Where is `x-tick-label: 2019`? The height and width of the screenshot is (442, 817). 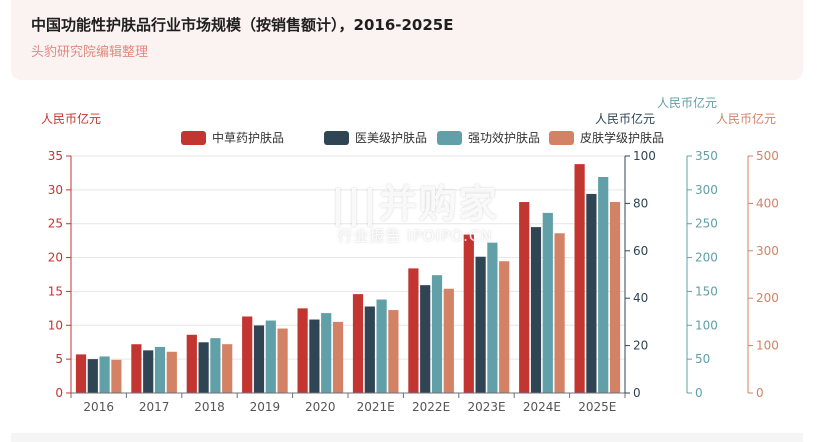
x-tick-label: 2019 is located at coordinates (265, 407).